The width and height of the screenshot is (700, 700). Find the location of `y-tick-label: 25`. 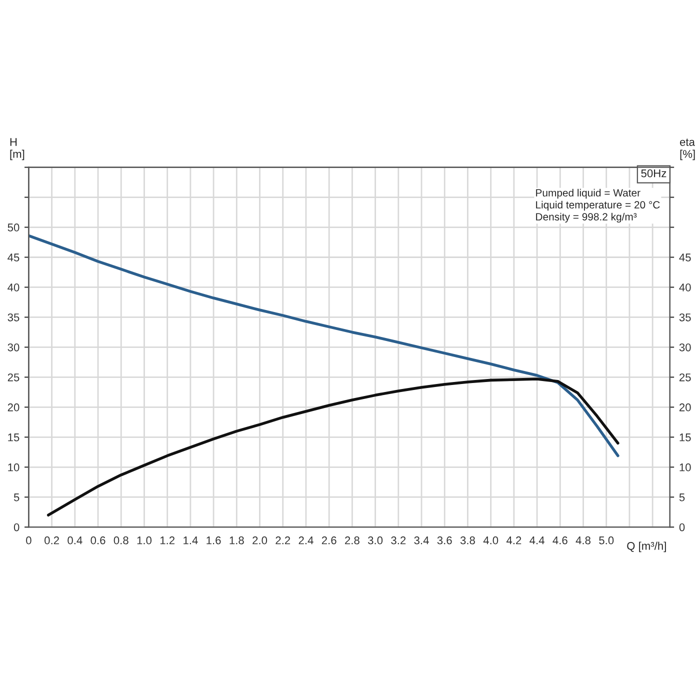

y-tick-label: 25 is located at coordinates (14, 377).